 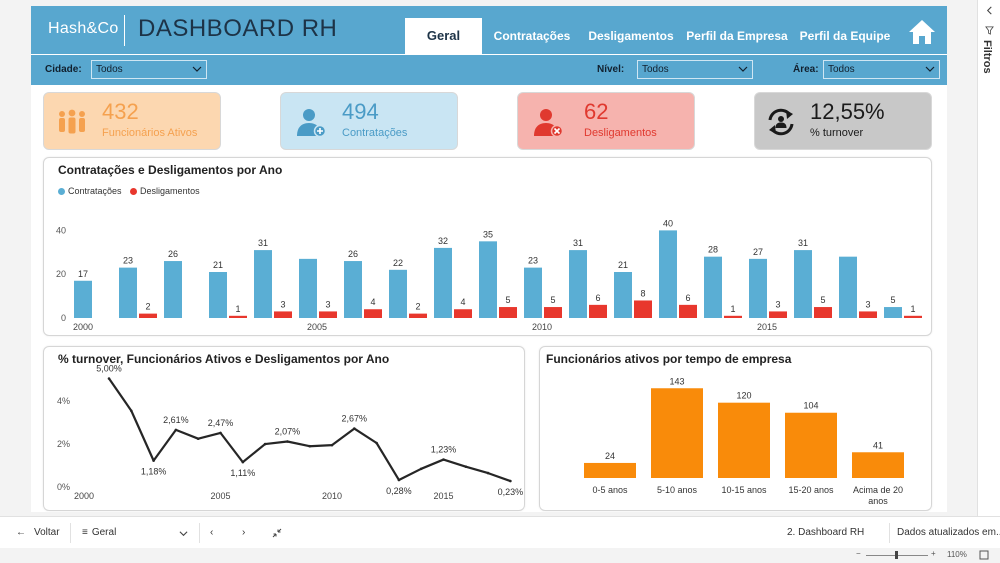 I want to click on data-label: 41, so click(x=878, y=445).